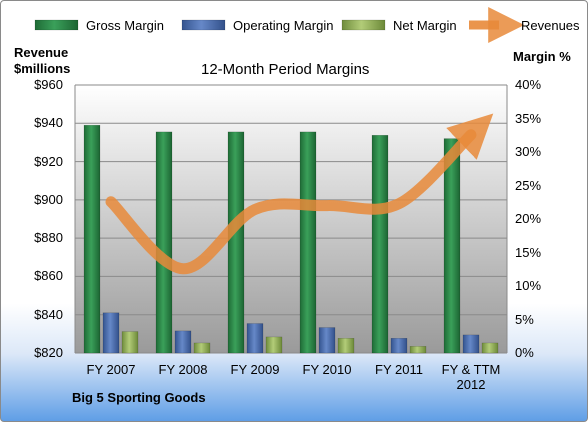  Describe the element at coordinates (42, 68) in the screenshot. I see `left-axis-title-line2: $millions` at that location.